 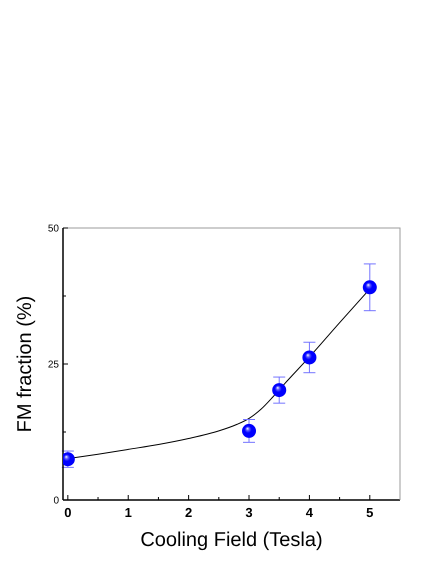 I want to click on x-tick-label: 1, so click(x=128, y=512).